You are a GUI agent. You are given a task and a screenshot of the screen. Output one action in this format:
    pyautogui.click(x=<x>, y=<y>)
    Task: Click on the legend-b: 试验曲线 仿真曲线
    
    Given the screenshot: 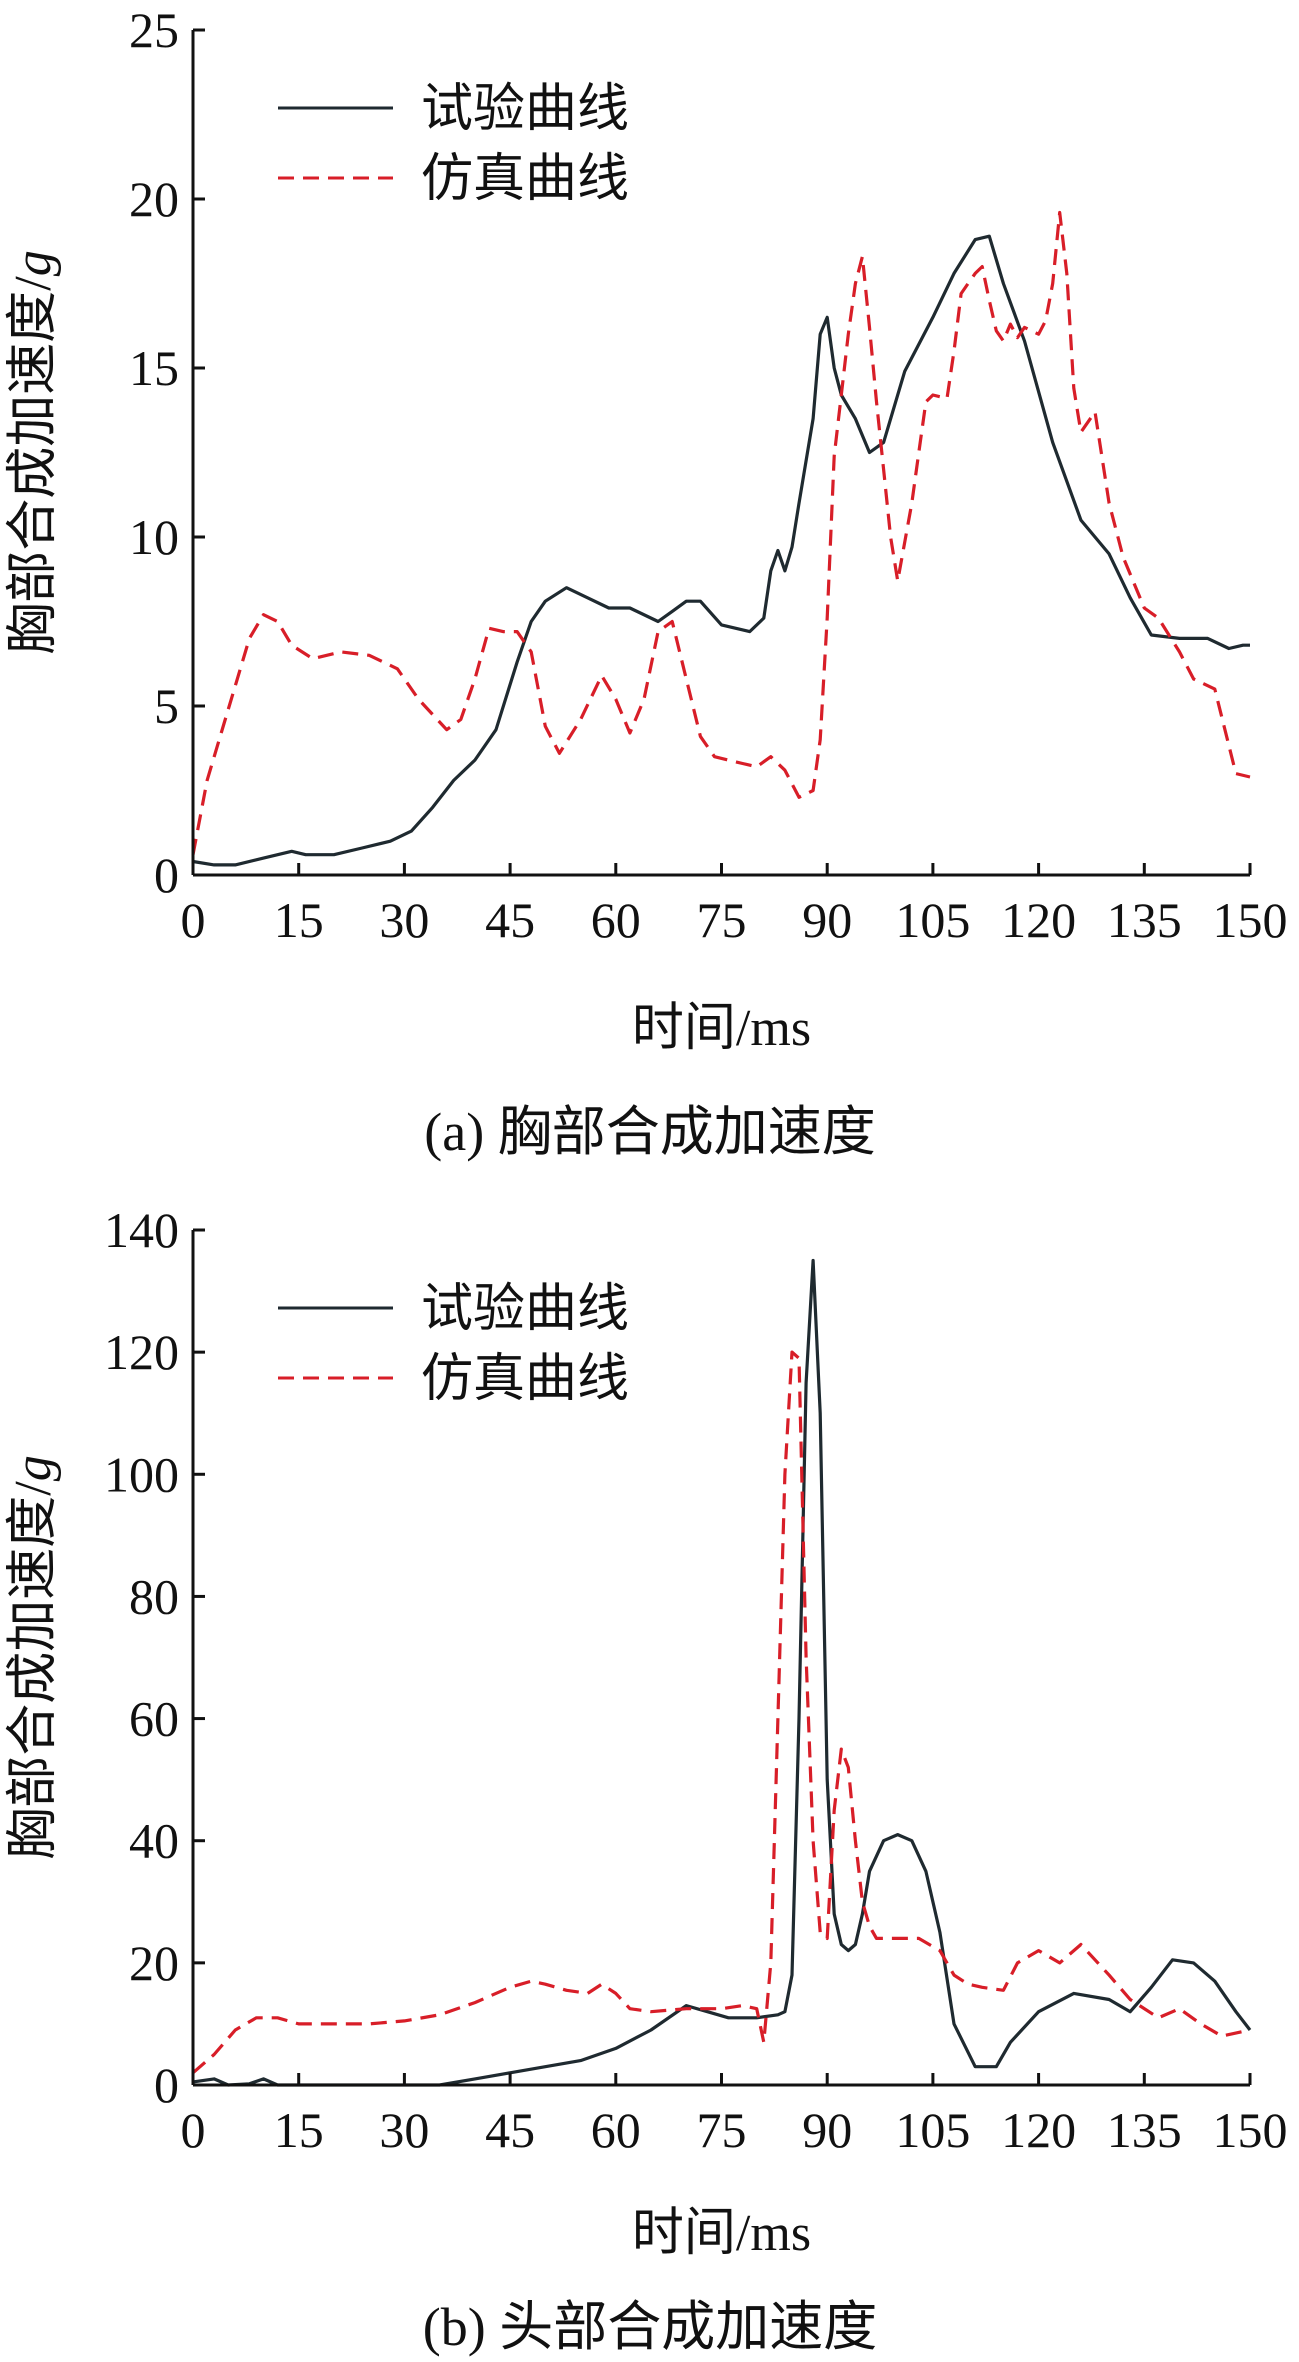 What is the action you would take?
    pyautogui.click(x=453, y=1344)
    